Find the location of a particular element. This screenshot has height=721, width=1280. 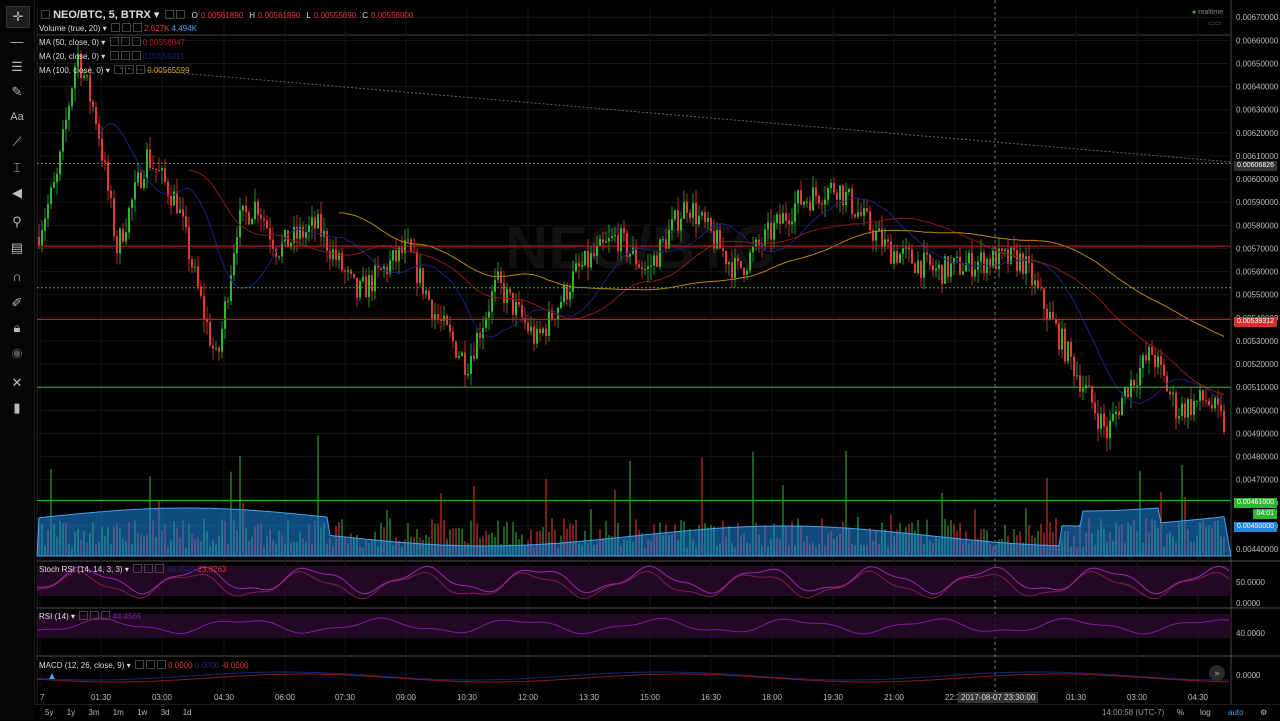

cursor-icon: — is located at coordinates (17, 41).